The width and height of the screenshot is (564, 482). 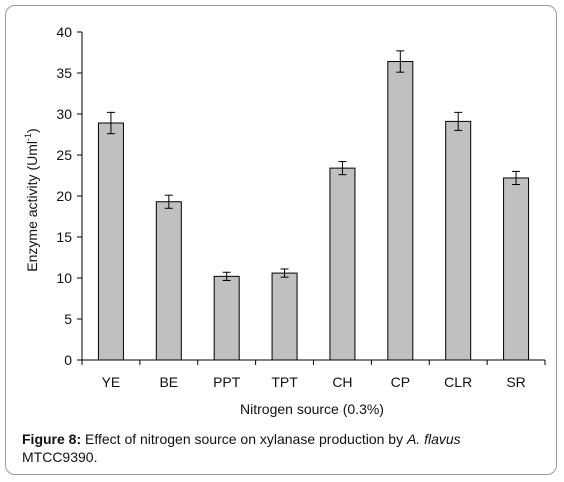 I want to click on caption-line2: MTCC9390., so click(x=60, y=457).